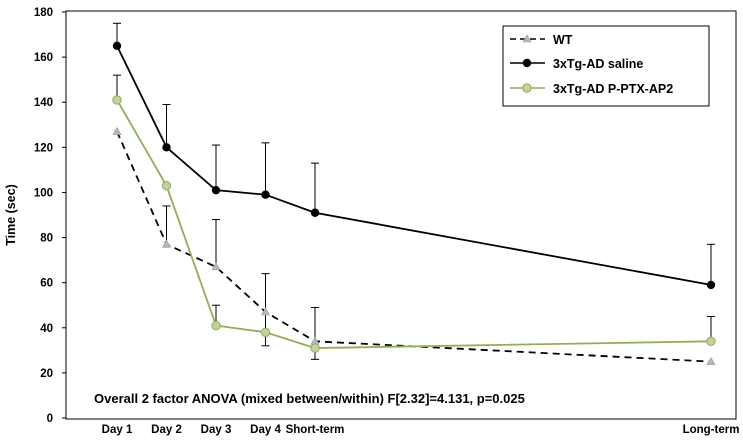 The width and height of the screenshot is (743, 440). I want to click on x-axis: Day 1 Day 2 Day 3 Day 4 Short-term Long-term, so click(421, 430).